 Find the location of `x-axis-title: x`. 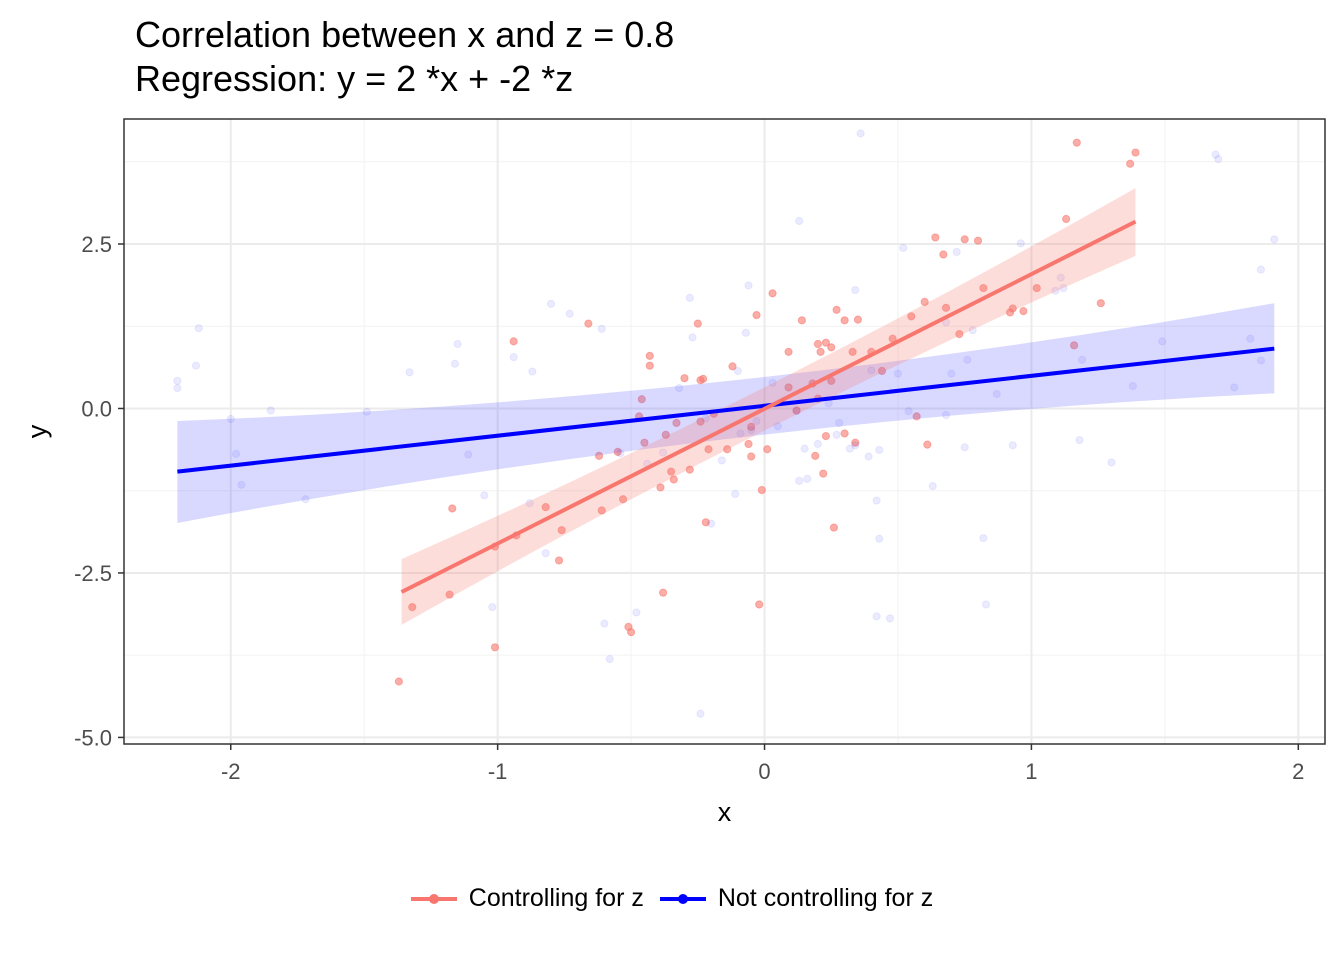

x-axis-title: x is located at coordinates (725, 812).